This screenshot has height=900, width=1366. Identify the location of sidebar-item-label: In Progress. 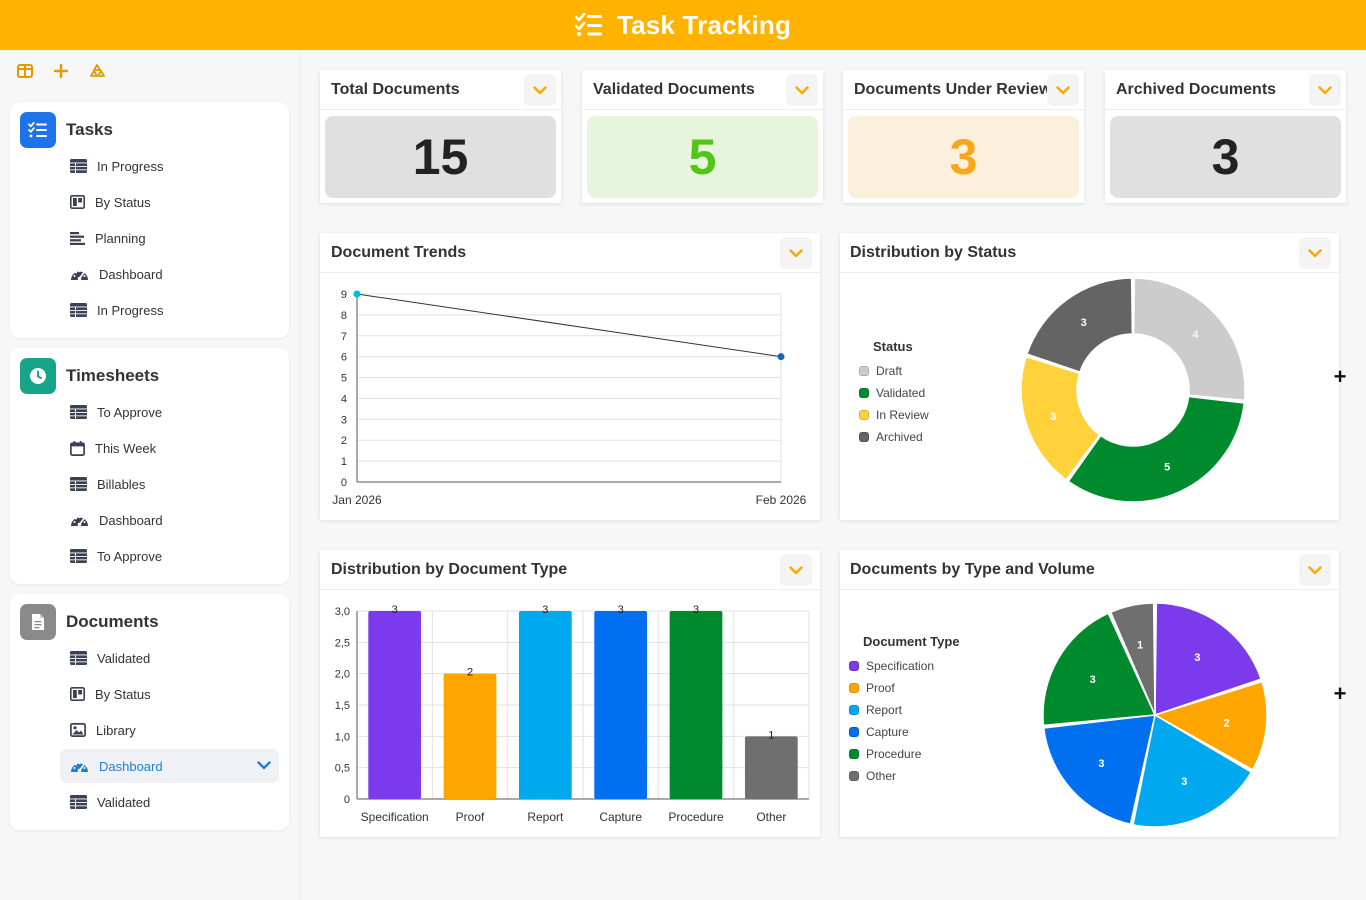
(130, 310).